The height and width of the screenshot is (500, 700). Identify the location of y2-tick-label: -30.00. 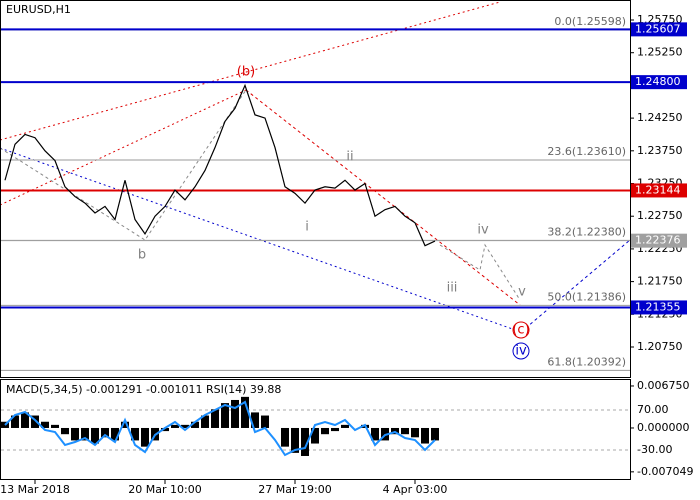
(654, 449).